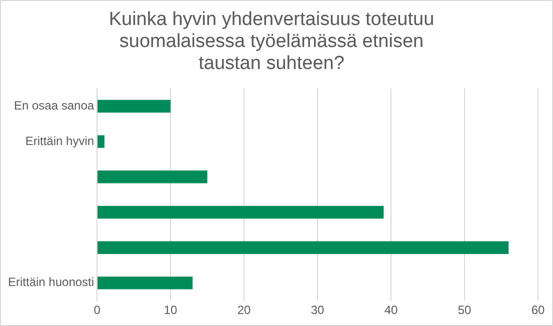 The height and width of the screenshot is (326, 553). I want to click on chart-title: Kuinka hyvin yhdenvertaisuus toteutuu suomalaisessa työelämässä etnisen taustan suhteen?, so click(271, 41).